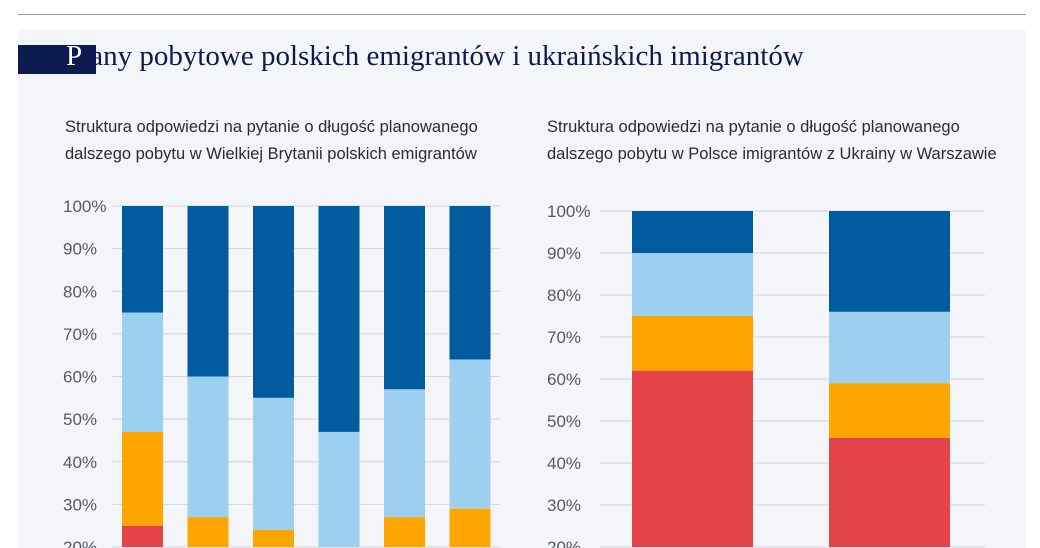  I want to click on left-chart-bar-5-light_blue-segment, so click(404, 453).